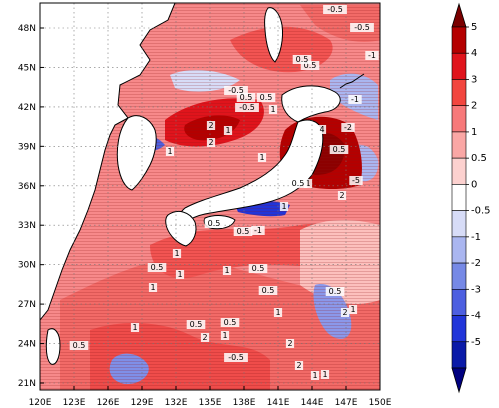 This screenshot has height=408, width=499. Describe the element at coordinates (278, 403) in the screenshot. I see `lon-tick-label: 141E` at that location.